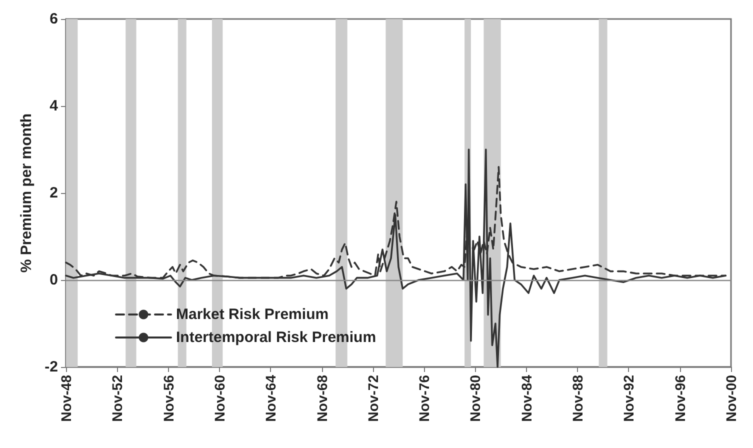 The width and height of the screenshot is (753, 448). I want to click on y-tick-label: 6, so click(54, 19).